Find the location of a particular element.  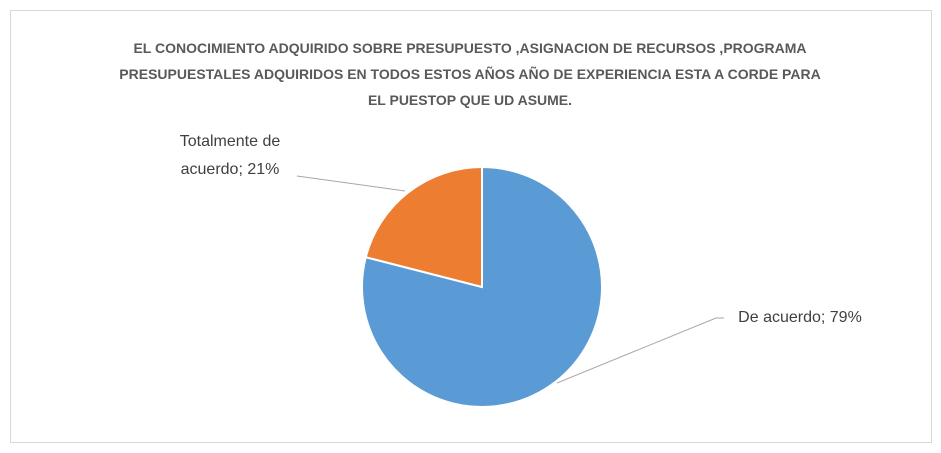

pie-slice is located at coordinates (423, 227).